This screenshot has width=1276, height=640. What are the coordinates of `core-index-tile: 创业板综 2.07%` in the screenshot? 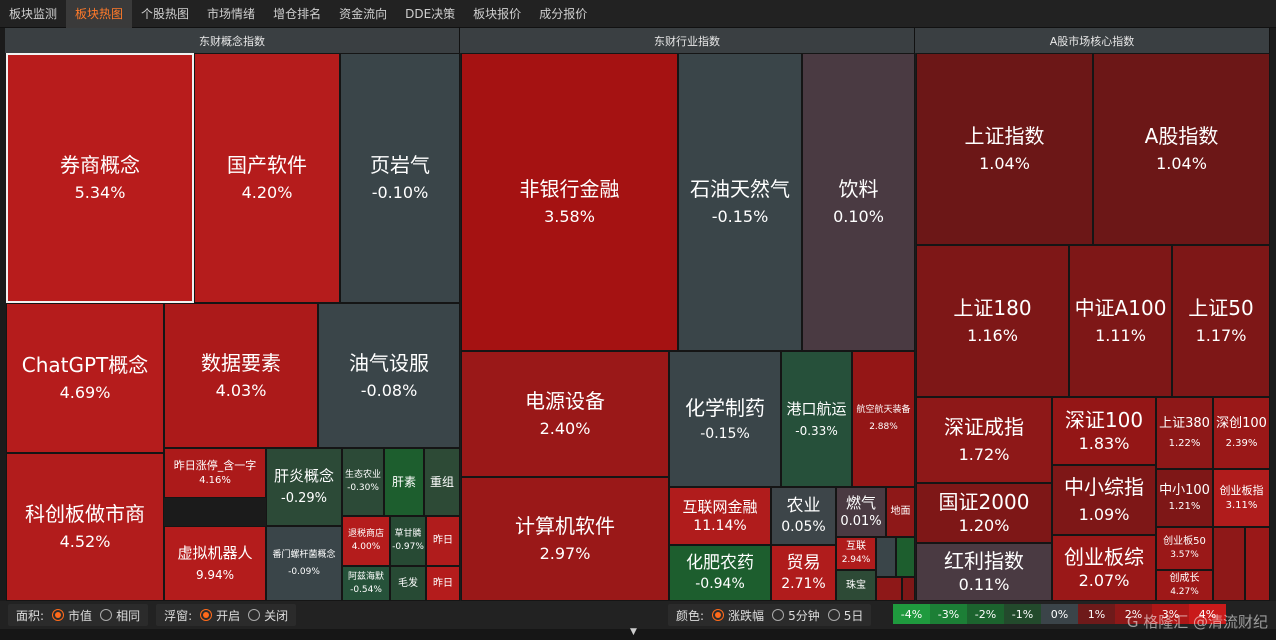 It's located at (1104, 568).